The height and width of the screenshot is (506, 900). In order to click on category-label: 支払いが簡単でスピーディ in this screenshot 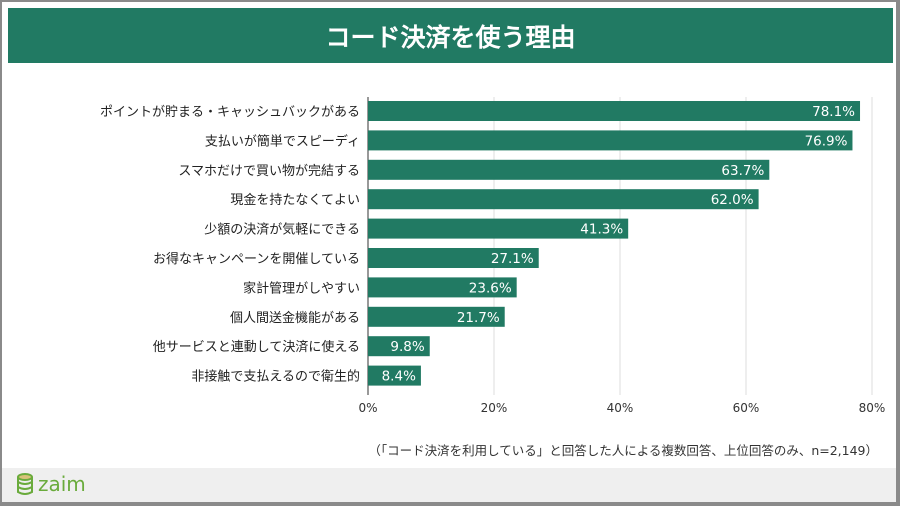, I will do `click(282, 141)`.